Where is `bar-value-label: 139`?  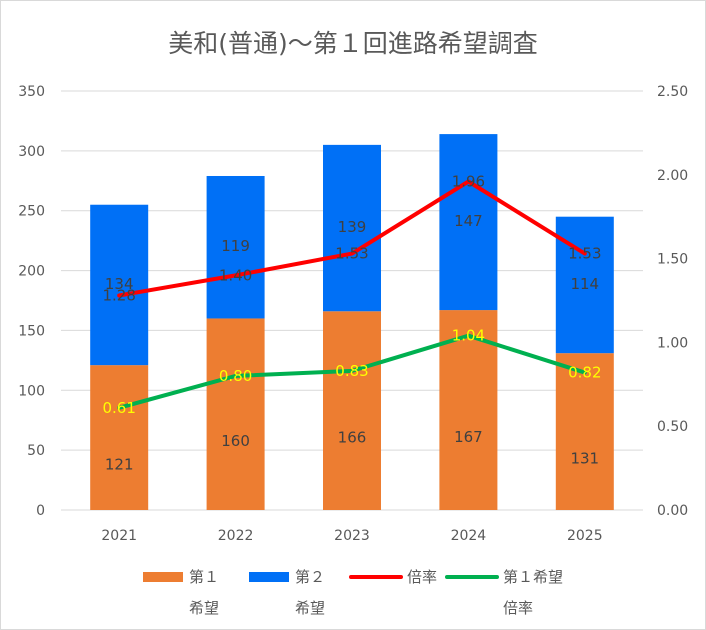 bar-value-label: 139 is located at coordinates (352, 227).